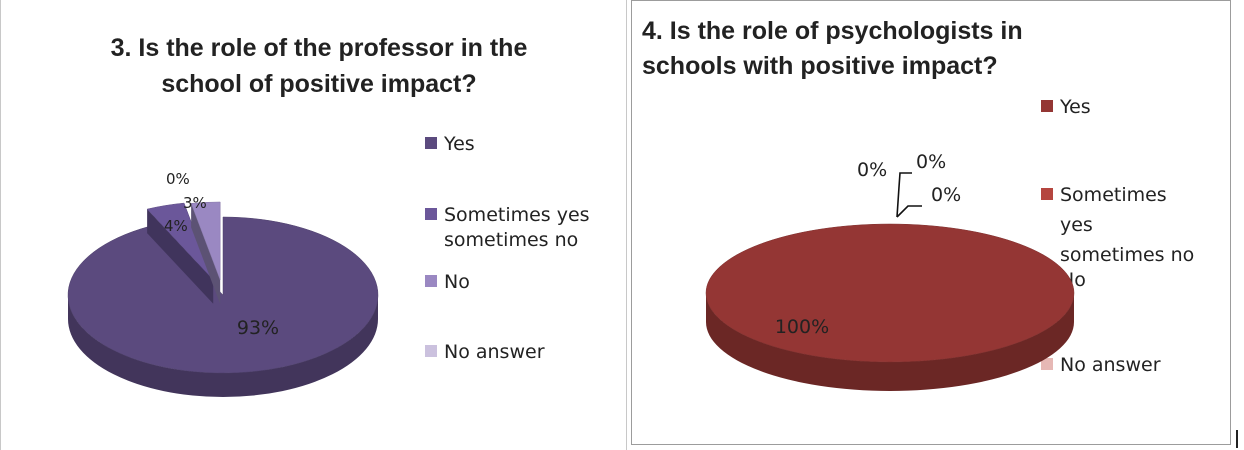 The height and width of the screenshot is (450, 1244). I want to click on chart-title-line: 3. Is the role of the professor in the, so click(319, 48).